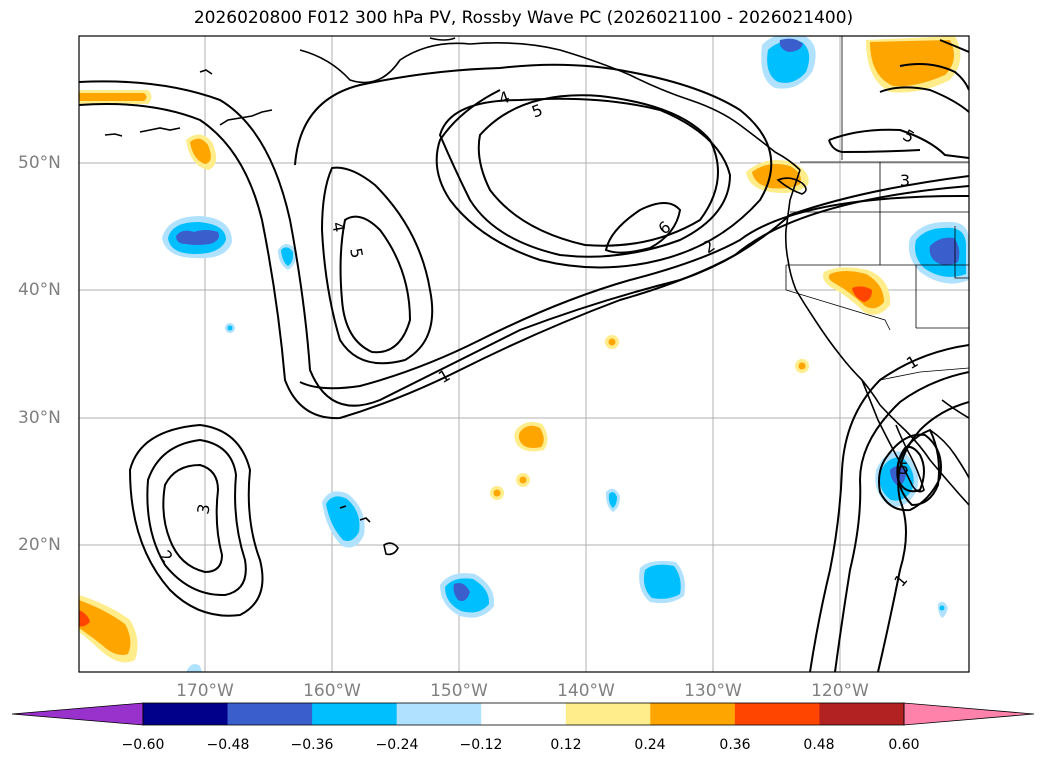  I want to click on lon-label-150w: 150°W, so click(459, 691).